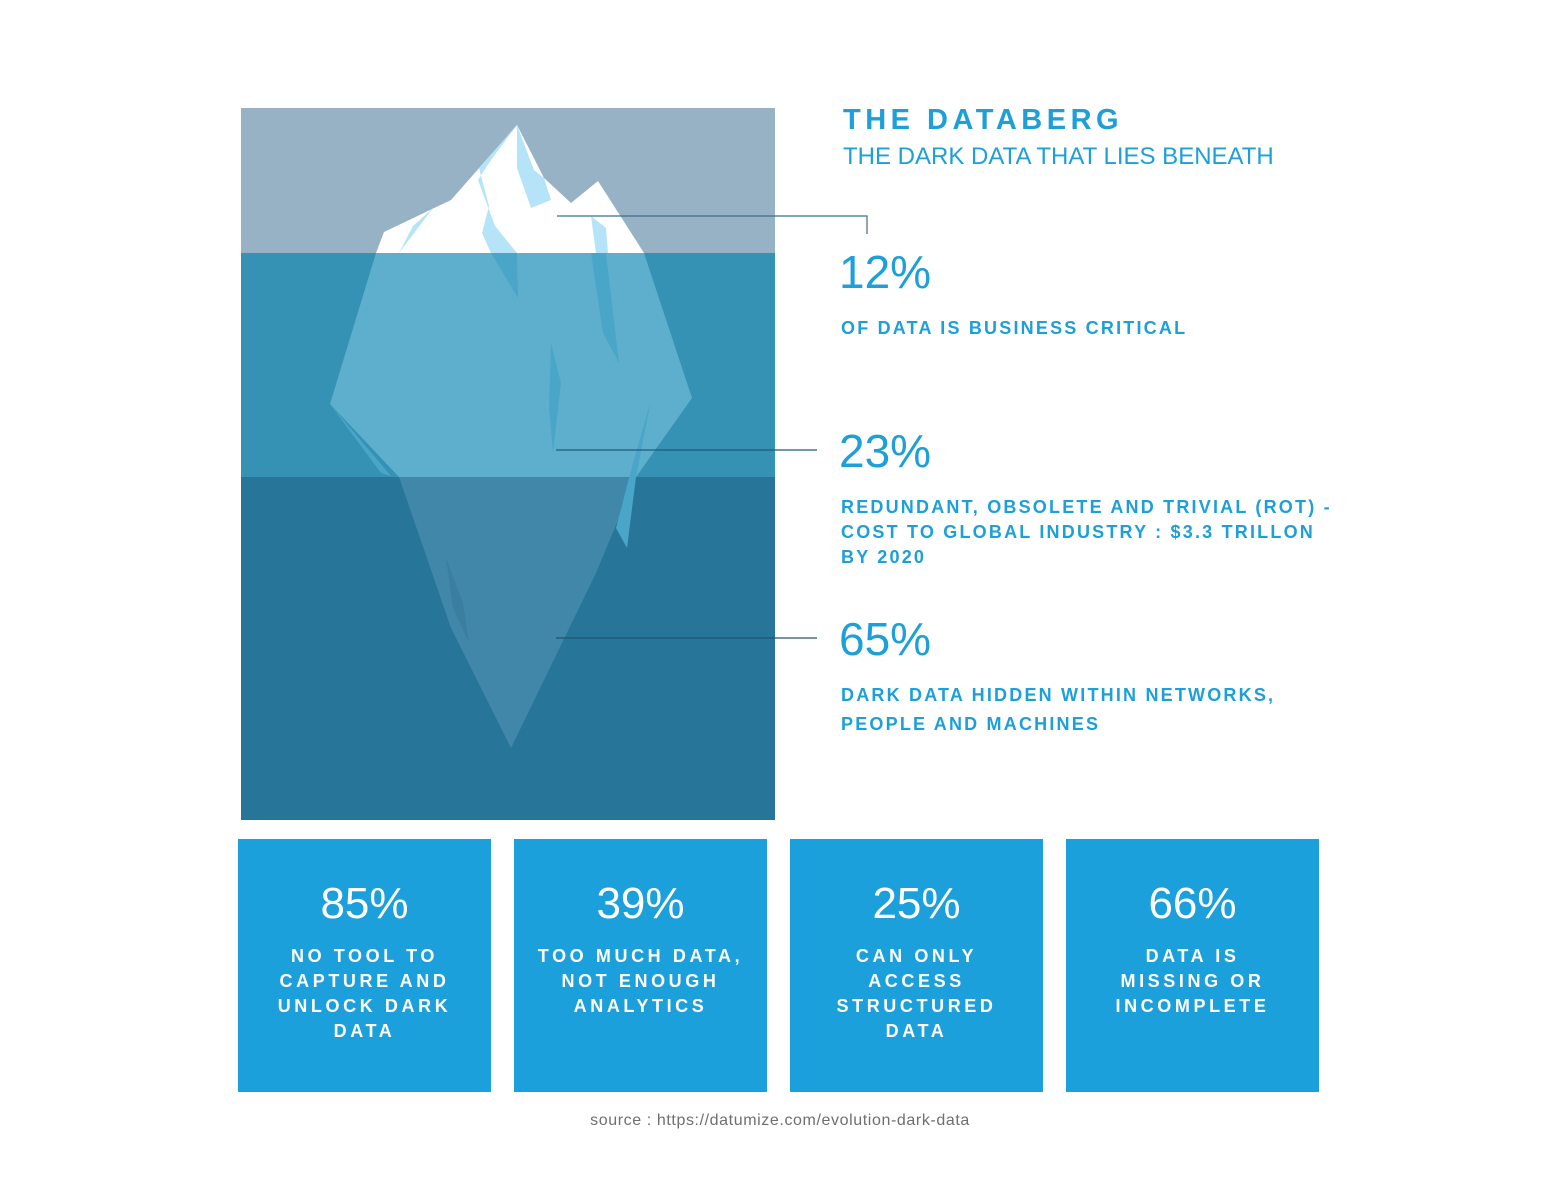 The height and width of the screenshot is (1194, 1560). Describe the element at coordinates (517, 612) in the screenshot. I see `submerged-iceberg-lower` at that location.